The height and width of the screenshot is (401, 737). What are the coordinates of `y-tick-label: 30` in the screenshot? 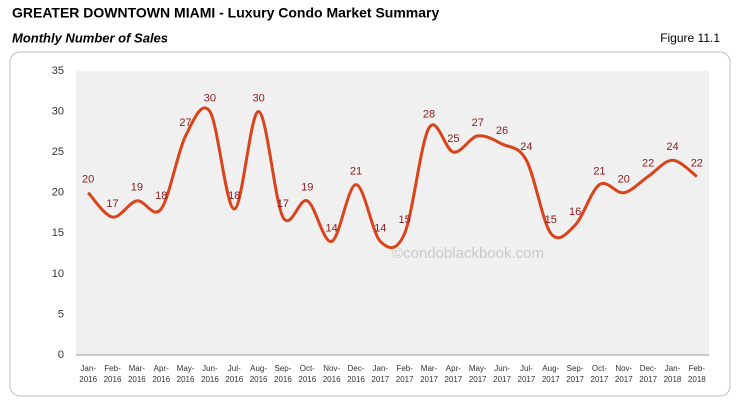 It's located at (58, 111).